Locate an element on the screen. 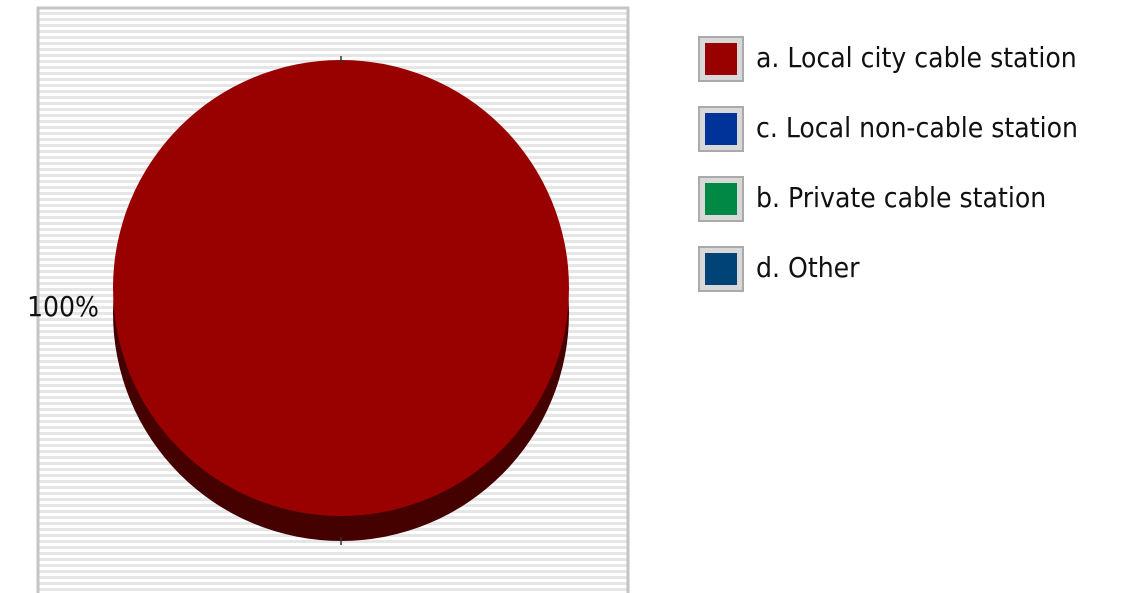  legend-label: a. Local city cable station is located at coordinates (916, 57).